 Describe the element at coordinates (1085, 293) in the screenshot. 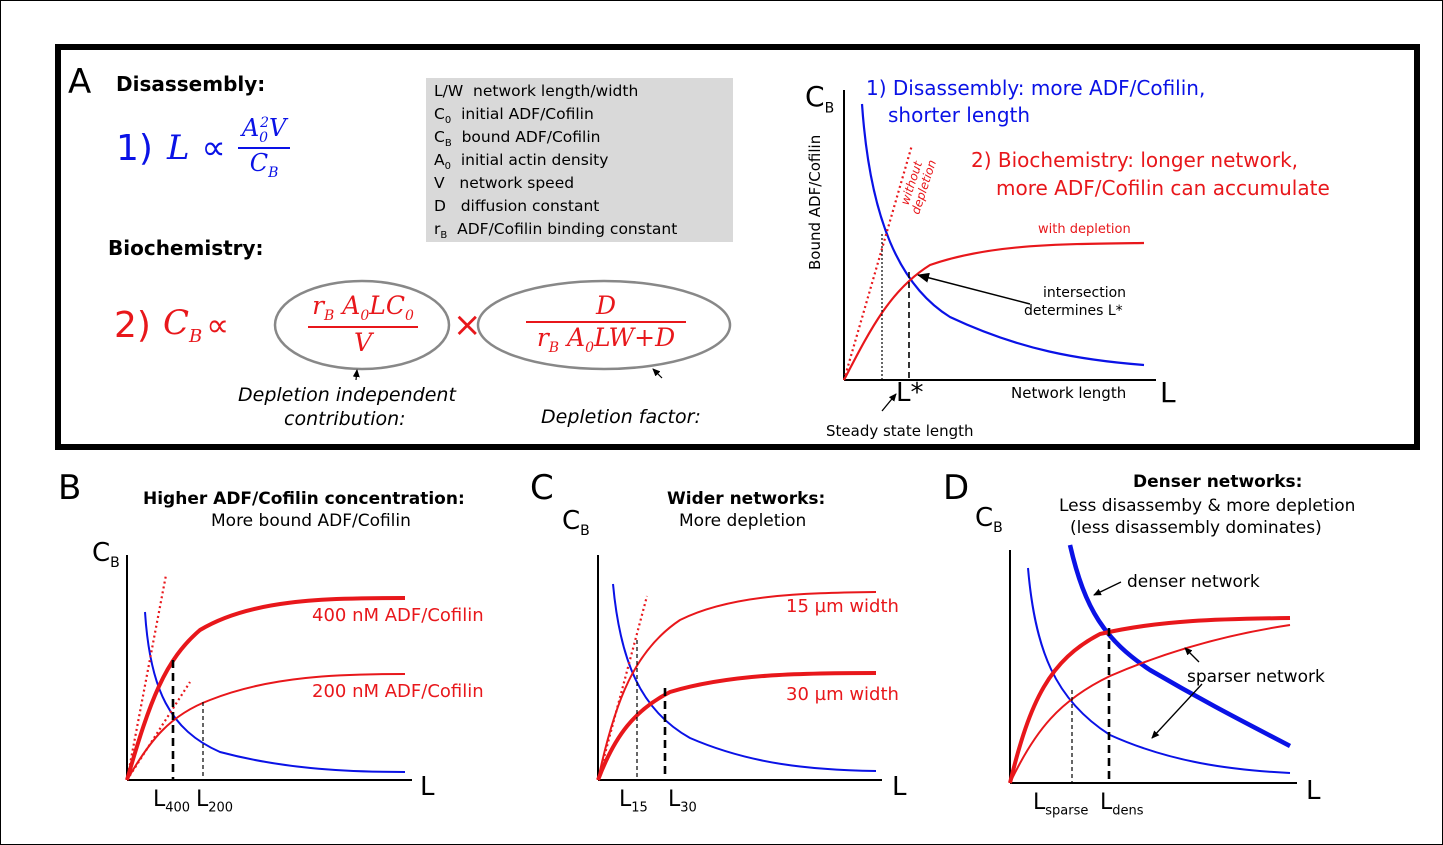

I see `graph-a-intersection-1: intersection` at that location.